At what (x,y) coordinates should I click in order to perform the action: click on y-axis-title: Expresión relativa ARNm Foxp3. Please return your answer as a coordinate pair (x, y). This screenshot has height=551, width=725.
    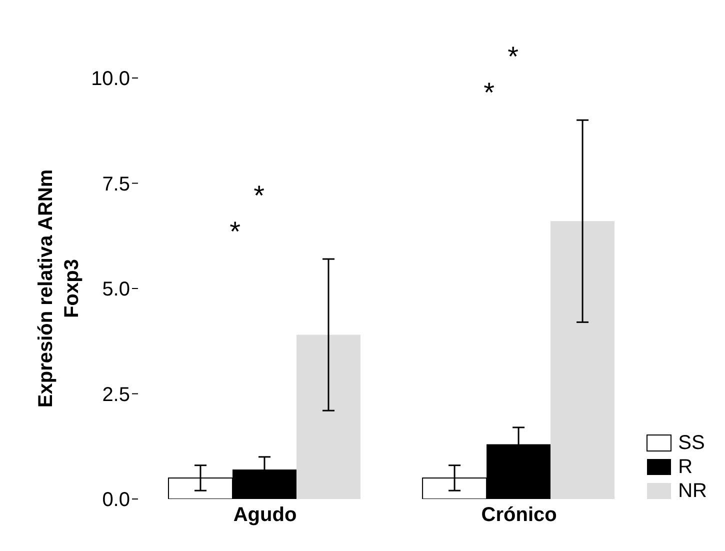
    Looking at the image, I should click on (59, 288).